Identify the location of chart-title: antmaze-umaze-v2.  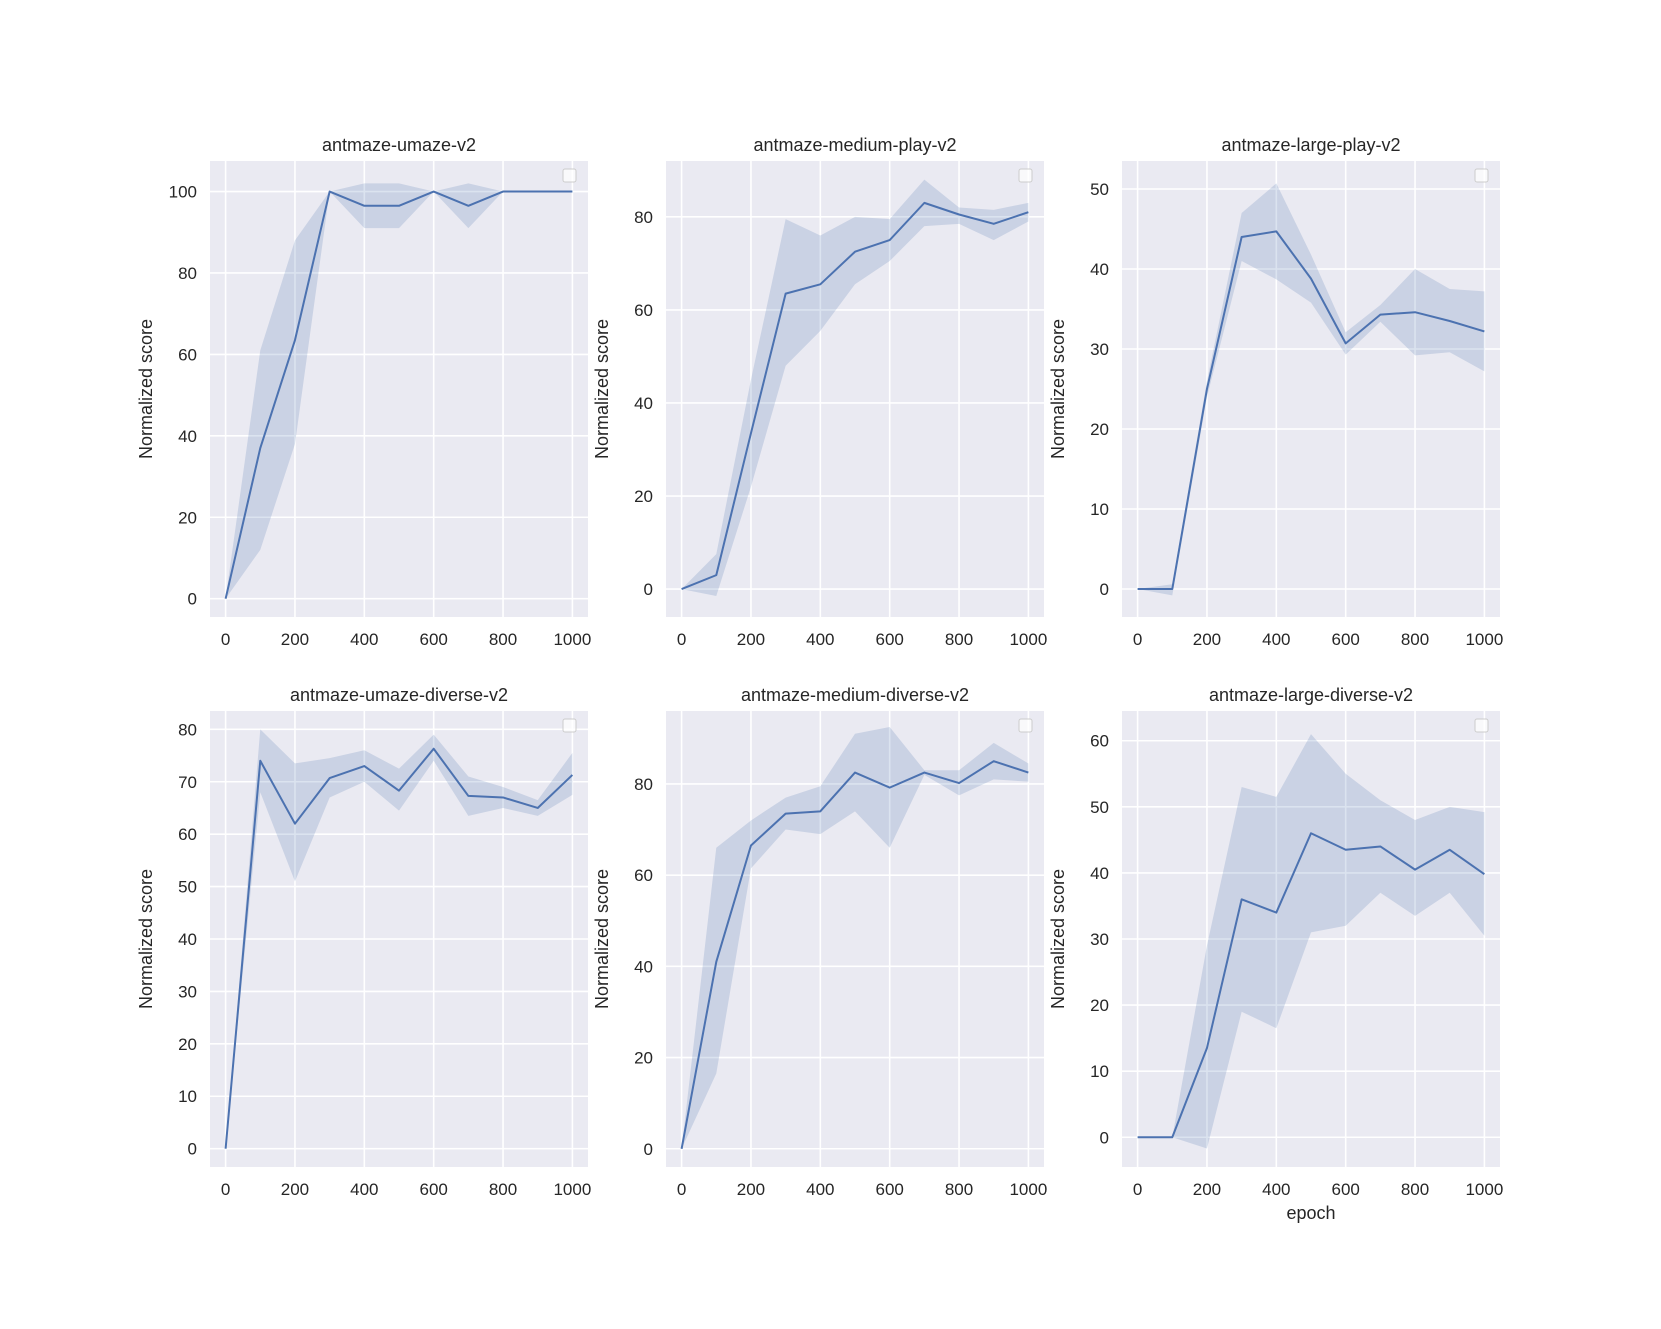
(399, 145).